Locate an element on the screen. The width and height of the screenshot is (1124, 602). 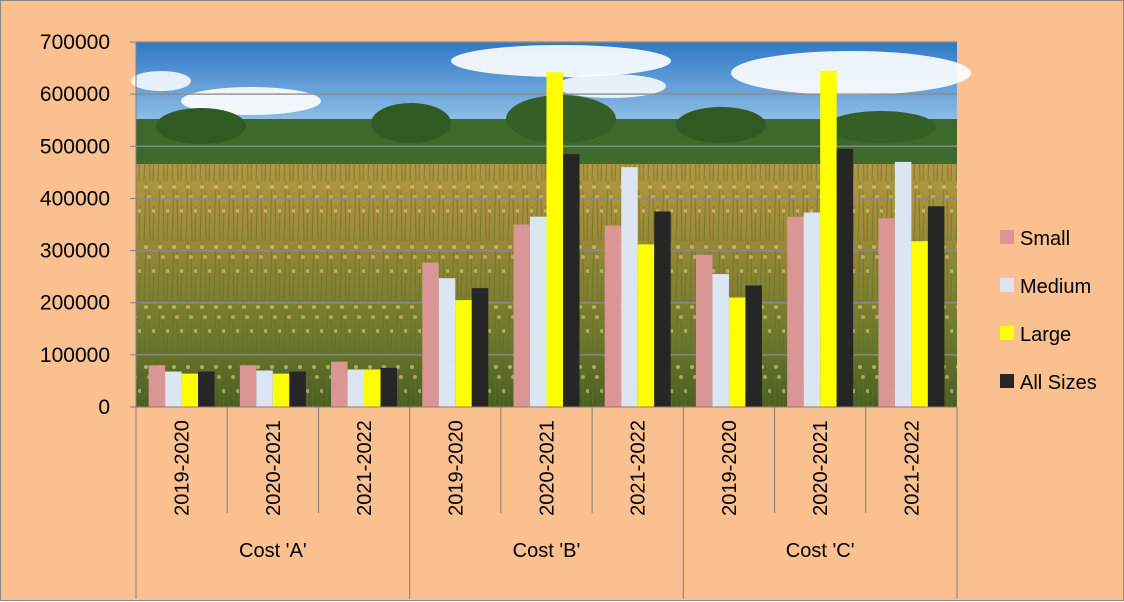
y-tick-label: 0 is located at coordinates (104, 407).